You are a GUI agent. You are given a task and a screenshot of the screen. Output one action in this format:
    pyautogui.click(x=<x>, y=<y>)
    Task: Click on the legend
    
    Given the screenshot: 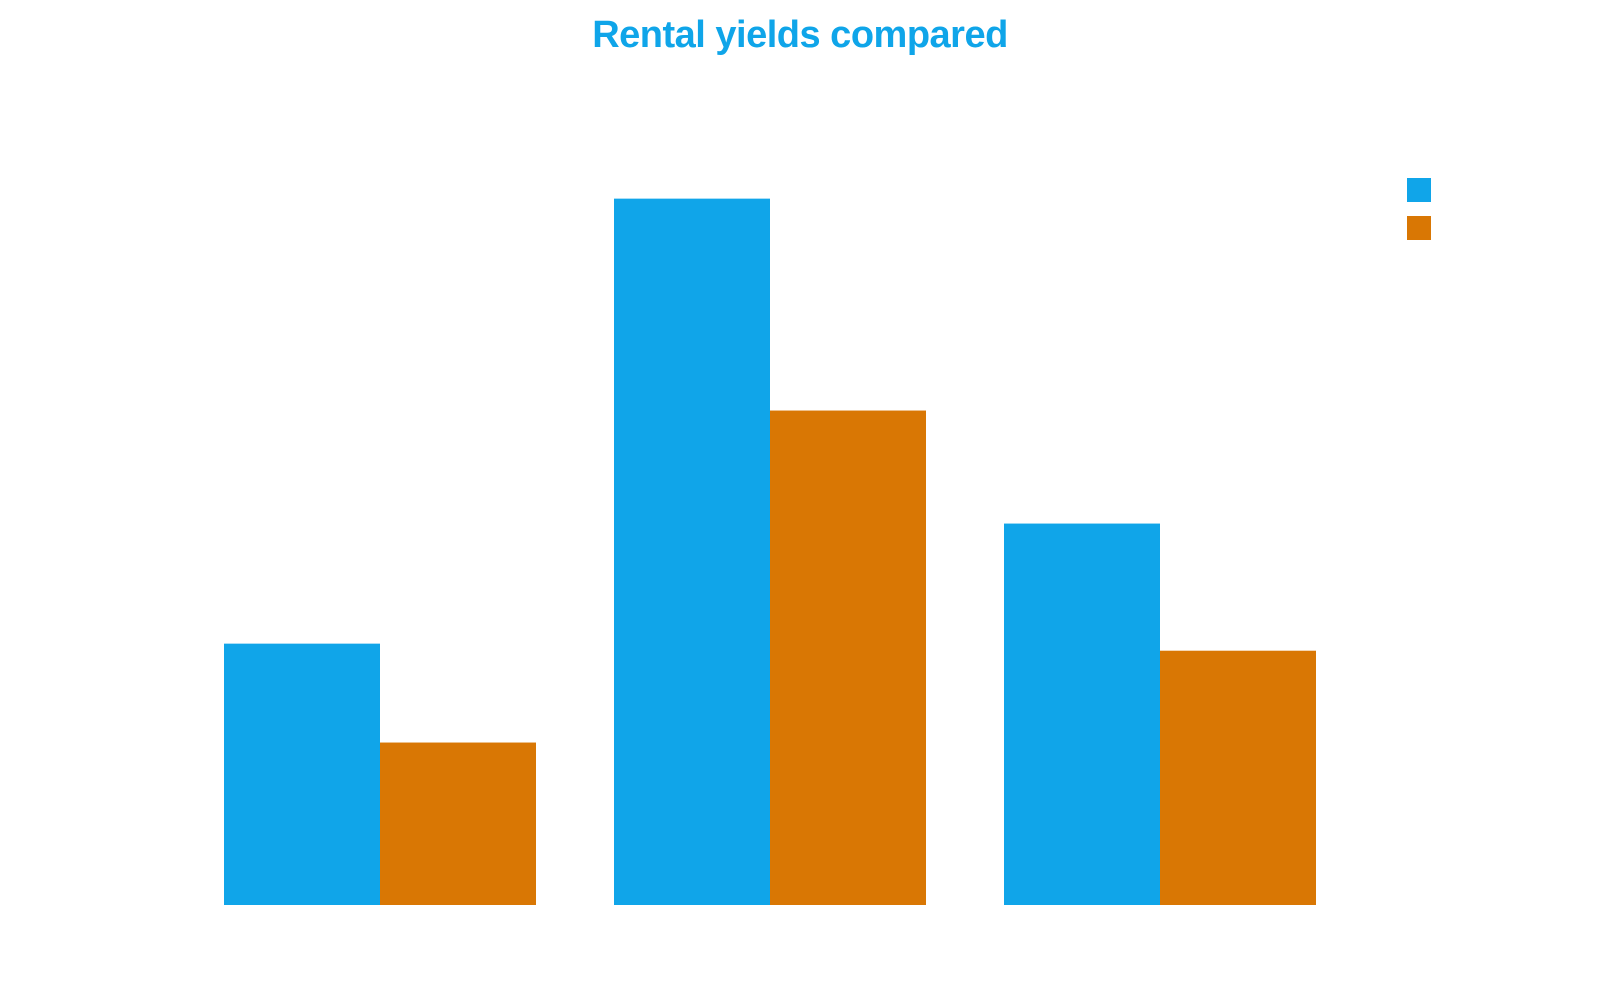 What is the action you would take?
    pyautogui.click(x=1419, y=209)
    